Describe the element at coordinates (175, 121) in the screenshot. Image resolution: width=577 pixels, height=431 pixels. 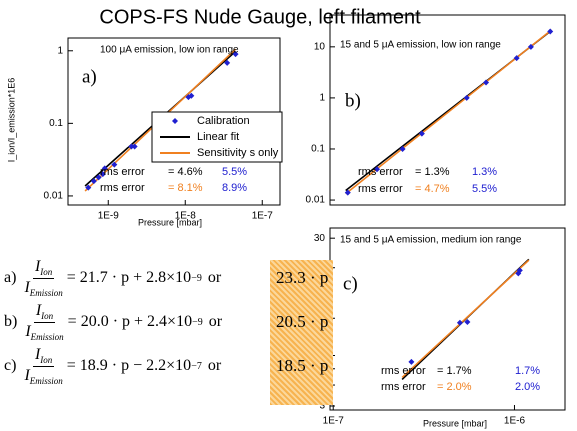
I see `legend-marker` at that location.